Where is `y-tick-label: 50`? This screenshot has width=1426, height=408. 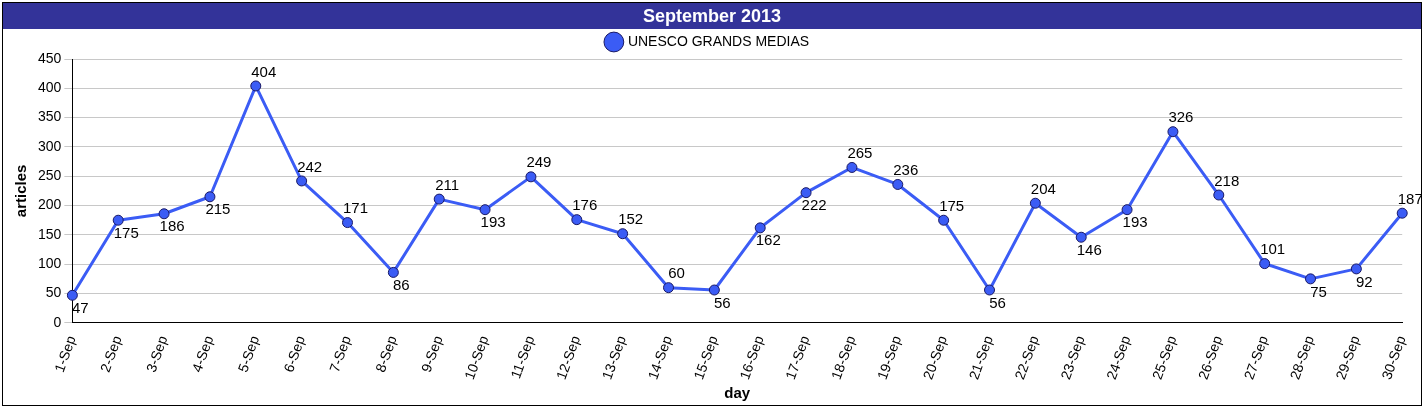
y-tick-label: 50 is located at coordinates (53, 292).